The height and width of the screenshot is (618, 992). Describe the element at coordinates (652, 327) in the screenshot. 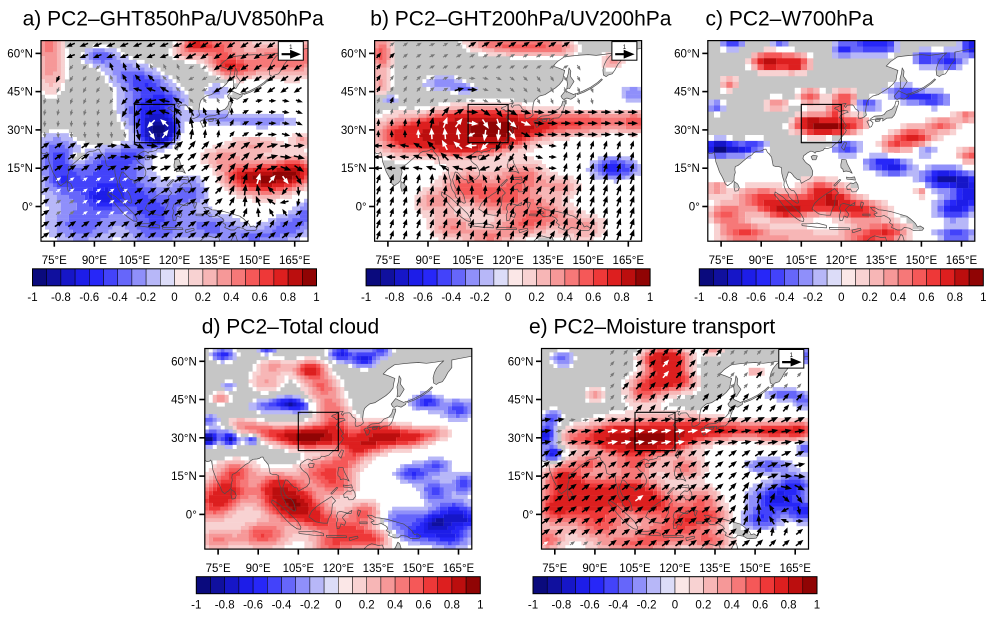

I see `svg-text: e) PC2–Moisture transport` at that location.